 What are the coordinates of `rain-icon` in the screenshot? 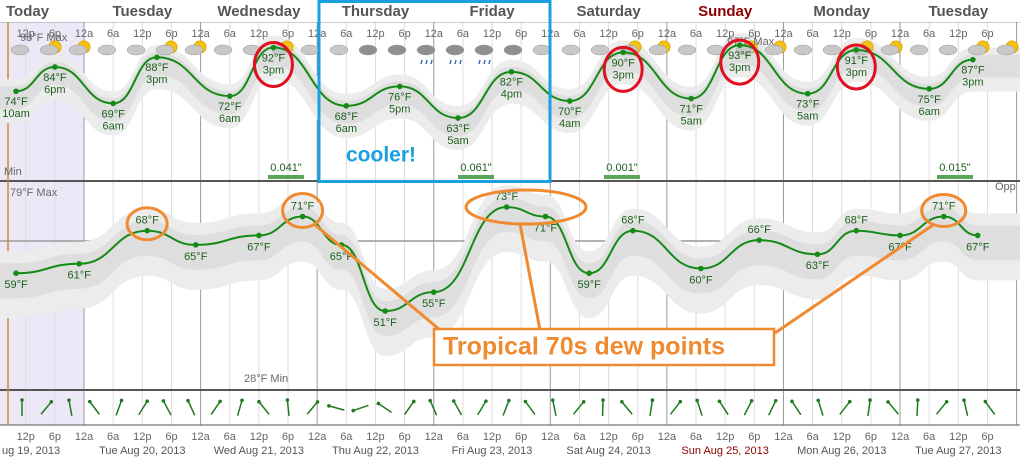 It's located at (426, 62).